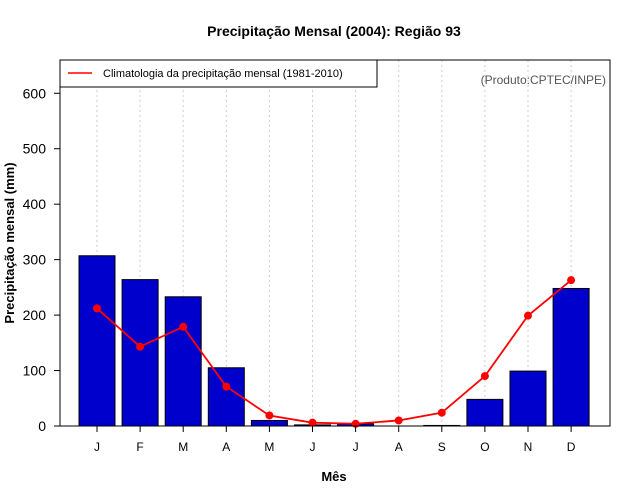  What do you see at coordinates (139, 447) in the screenshot?
I see `x-tick-label: F` at bounding box center [139, 447].